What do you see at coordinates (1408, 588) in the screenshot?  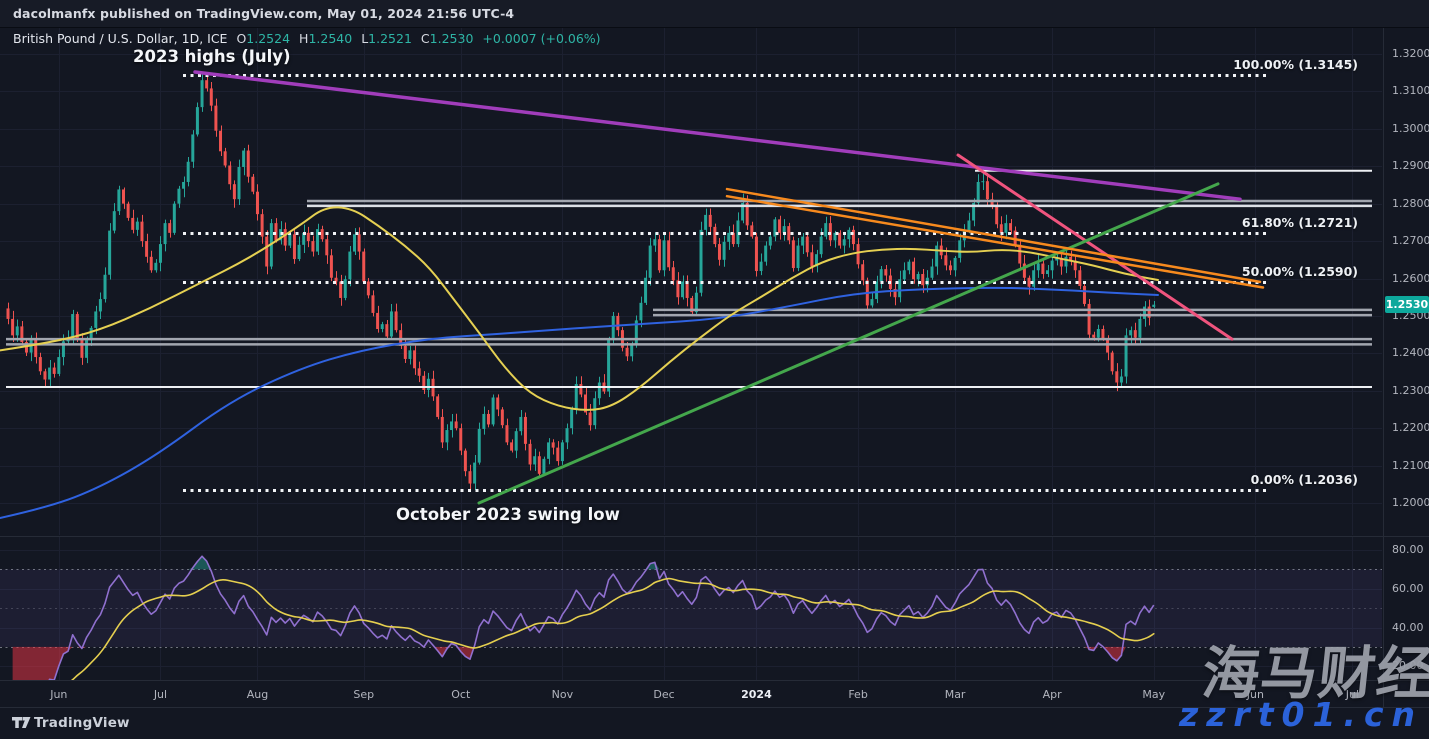 I see `rsi-tick: 60.00` at bounding box center [1408, 588].